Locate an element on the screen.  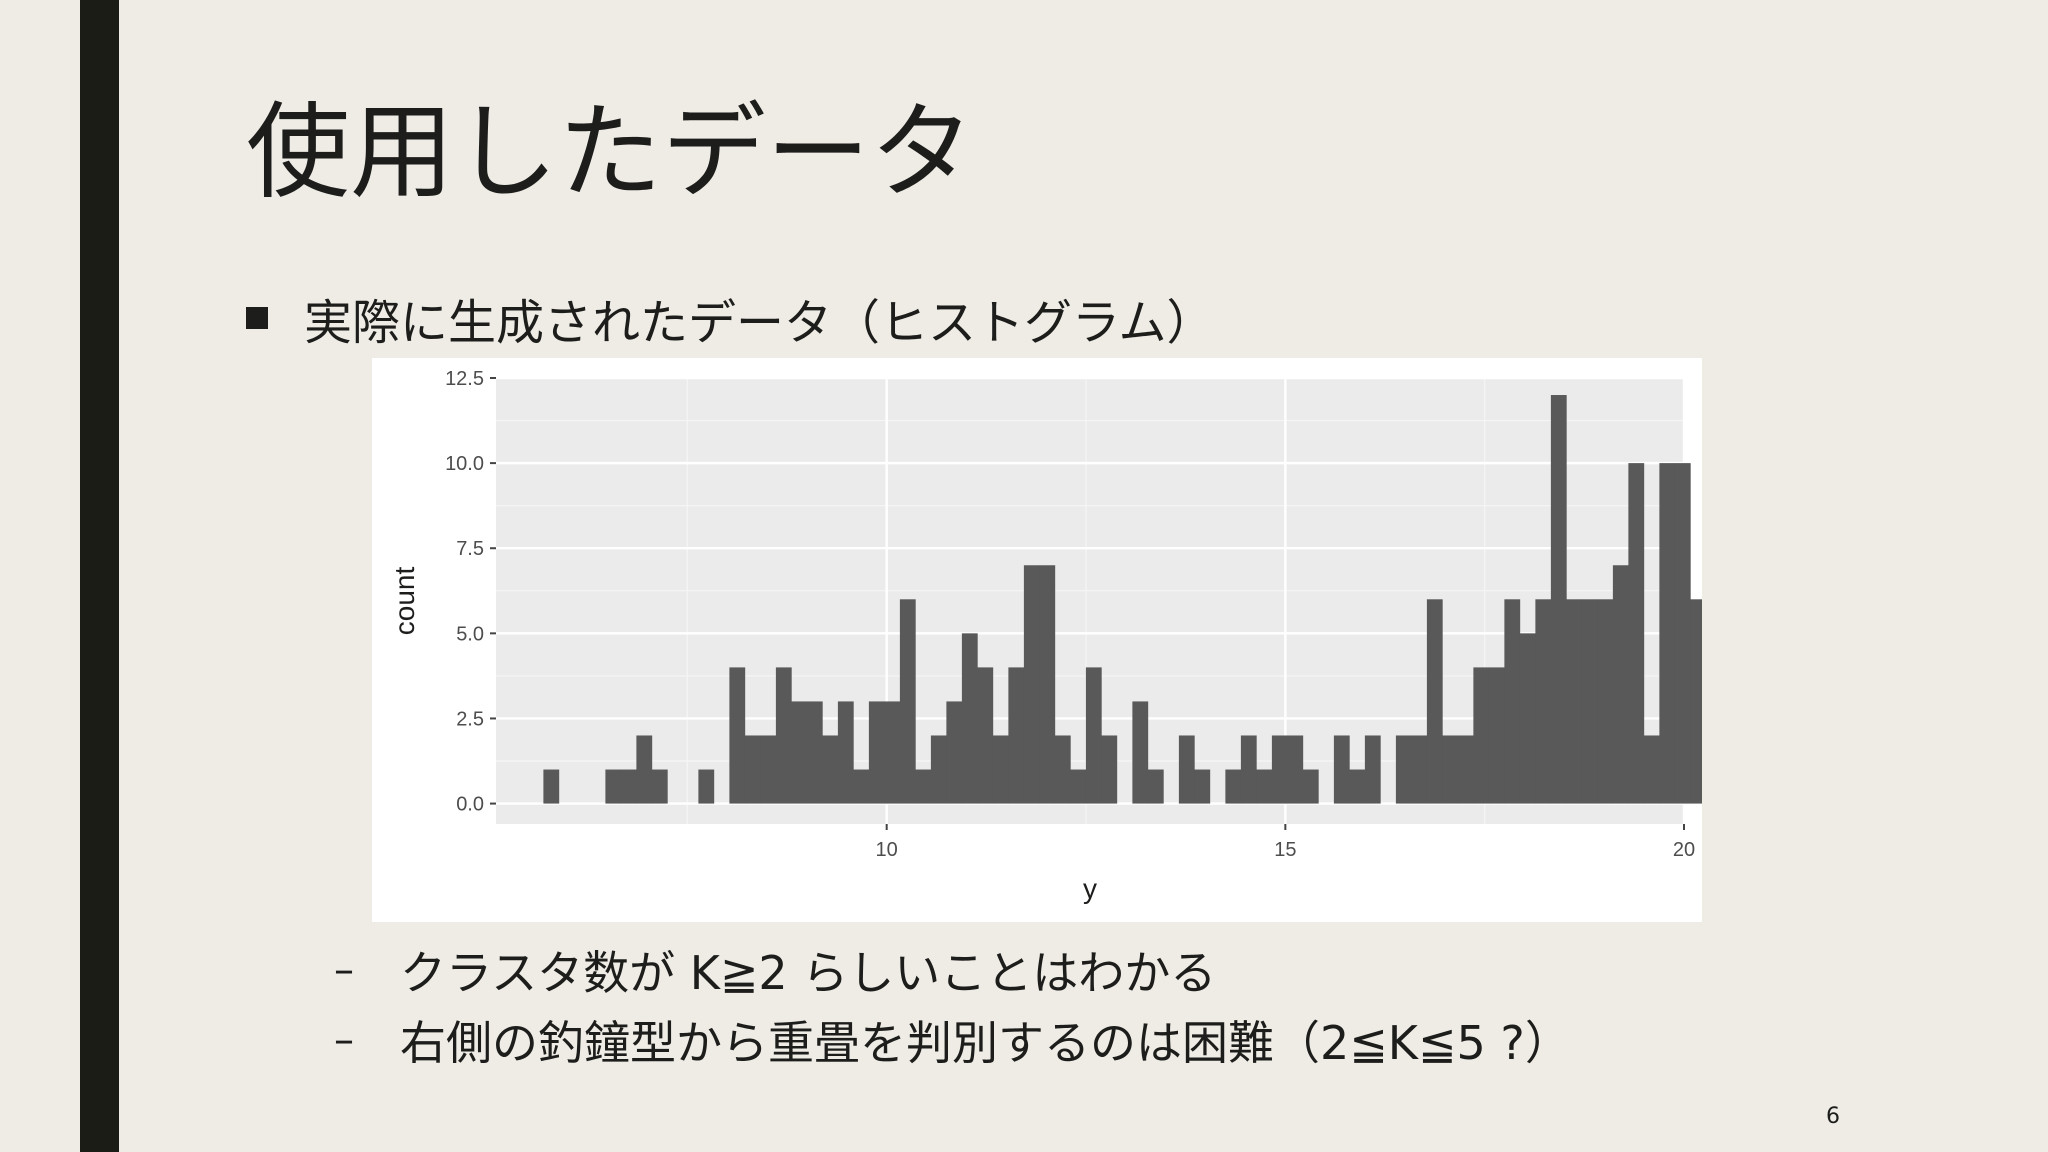
main-bullet: 実際に生成されたデータ（ヒストグラム） is located at coordinates (730, 319).